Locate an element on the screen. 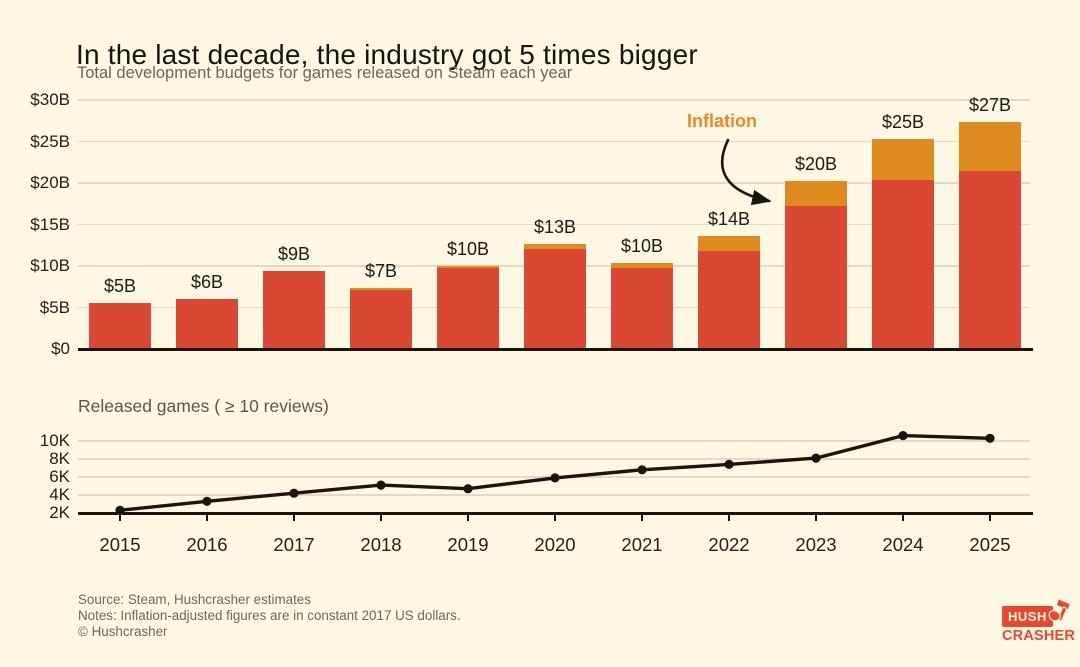 This screenshot has width=1080, height=667. data-point-2021 is located at coordinates (642, 470).